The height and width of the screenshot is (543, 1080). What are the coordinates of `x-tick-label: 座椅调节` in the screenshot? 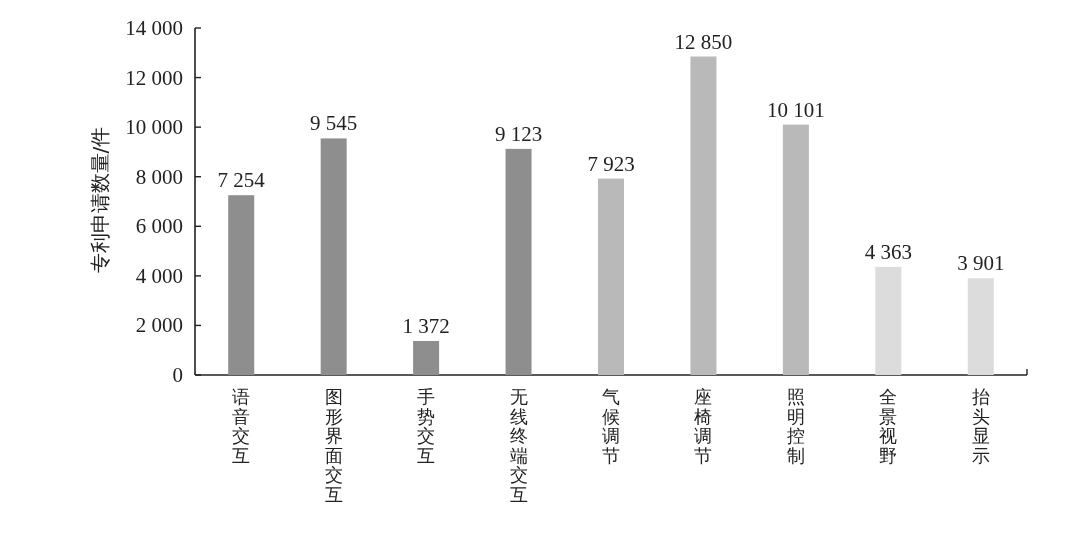 It's located at (703, 426).